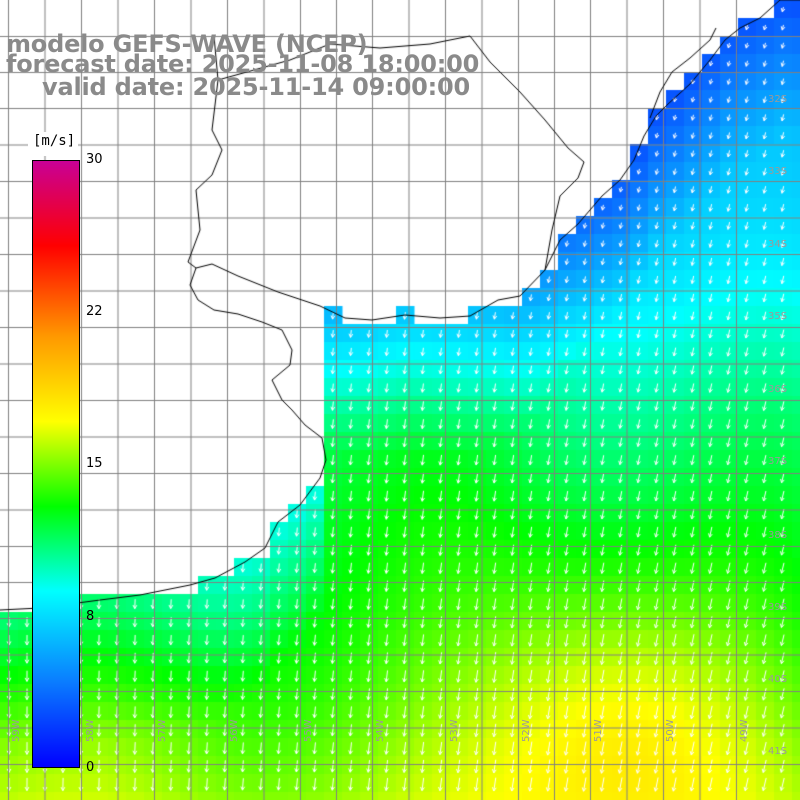 The width and height of the screenshot is (800, 800). Describe the element at coordinates (598, 730) in the screenshot. I see `lon-label: 51W` at that location.